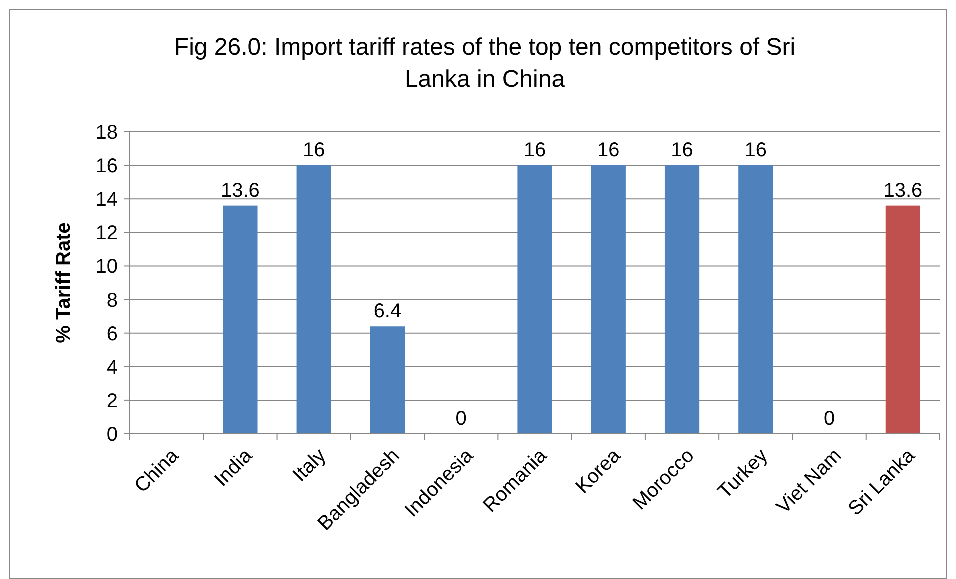 The image size is (956, 579). What do you see at coordinates (112, 301) in the screenshot?
I see `y-tick-label: 8` at bounding box center [112, 301].